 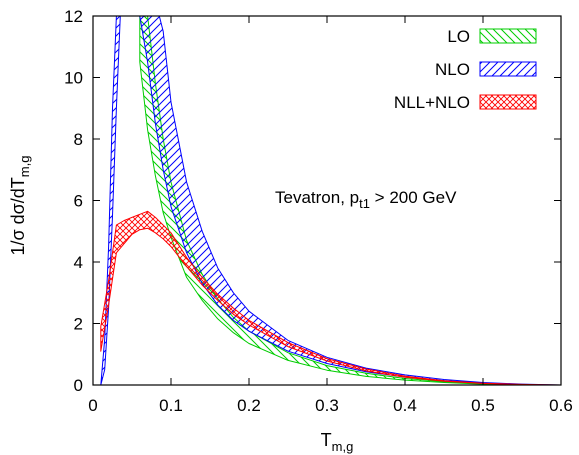 I want to click on x-tick-label: 0, so click(x=92, y=405).